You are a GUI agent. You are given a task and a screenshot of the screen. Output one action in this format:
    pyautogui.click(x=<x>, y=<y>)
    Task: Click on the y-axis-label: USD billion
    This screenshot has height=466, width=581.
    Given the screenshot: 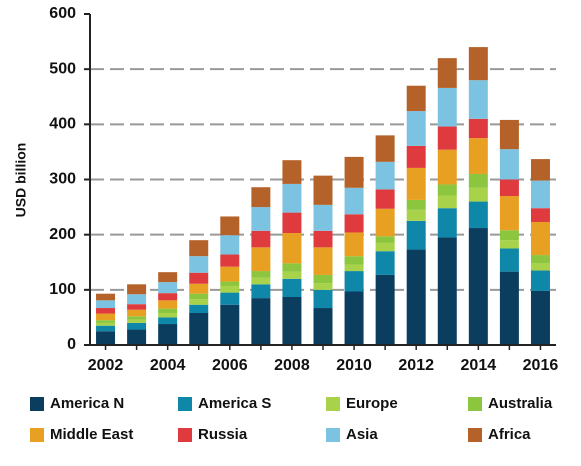 What is the action you would take?
    pyautogui.click(x=21, y=180)
    